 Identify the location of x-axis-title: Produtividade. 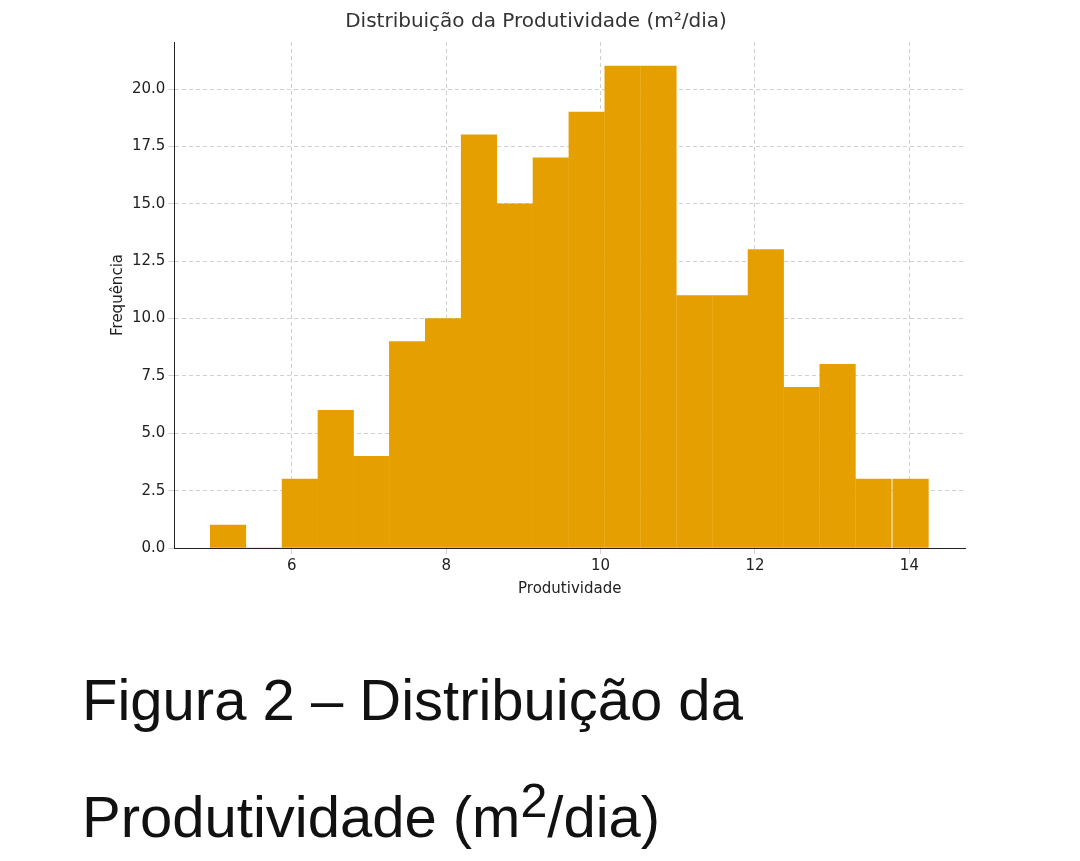
(570, 587).